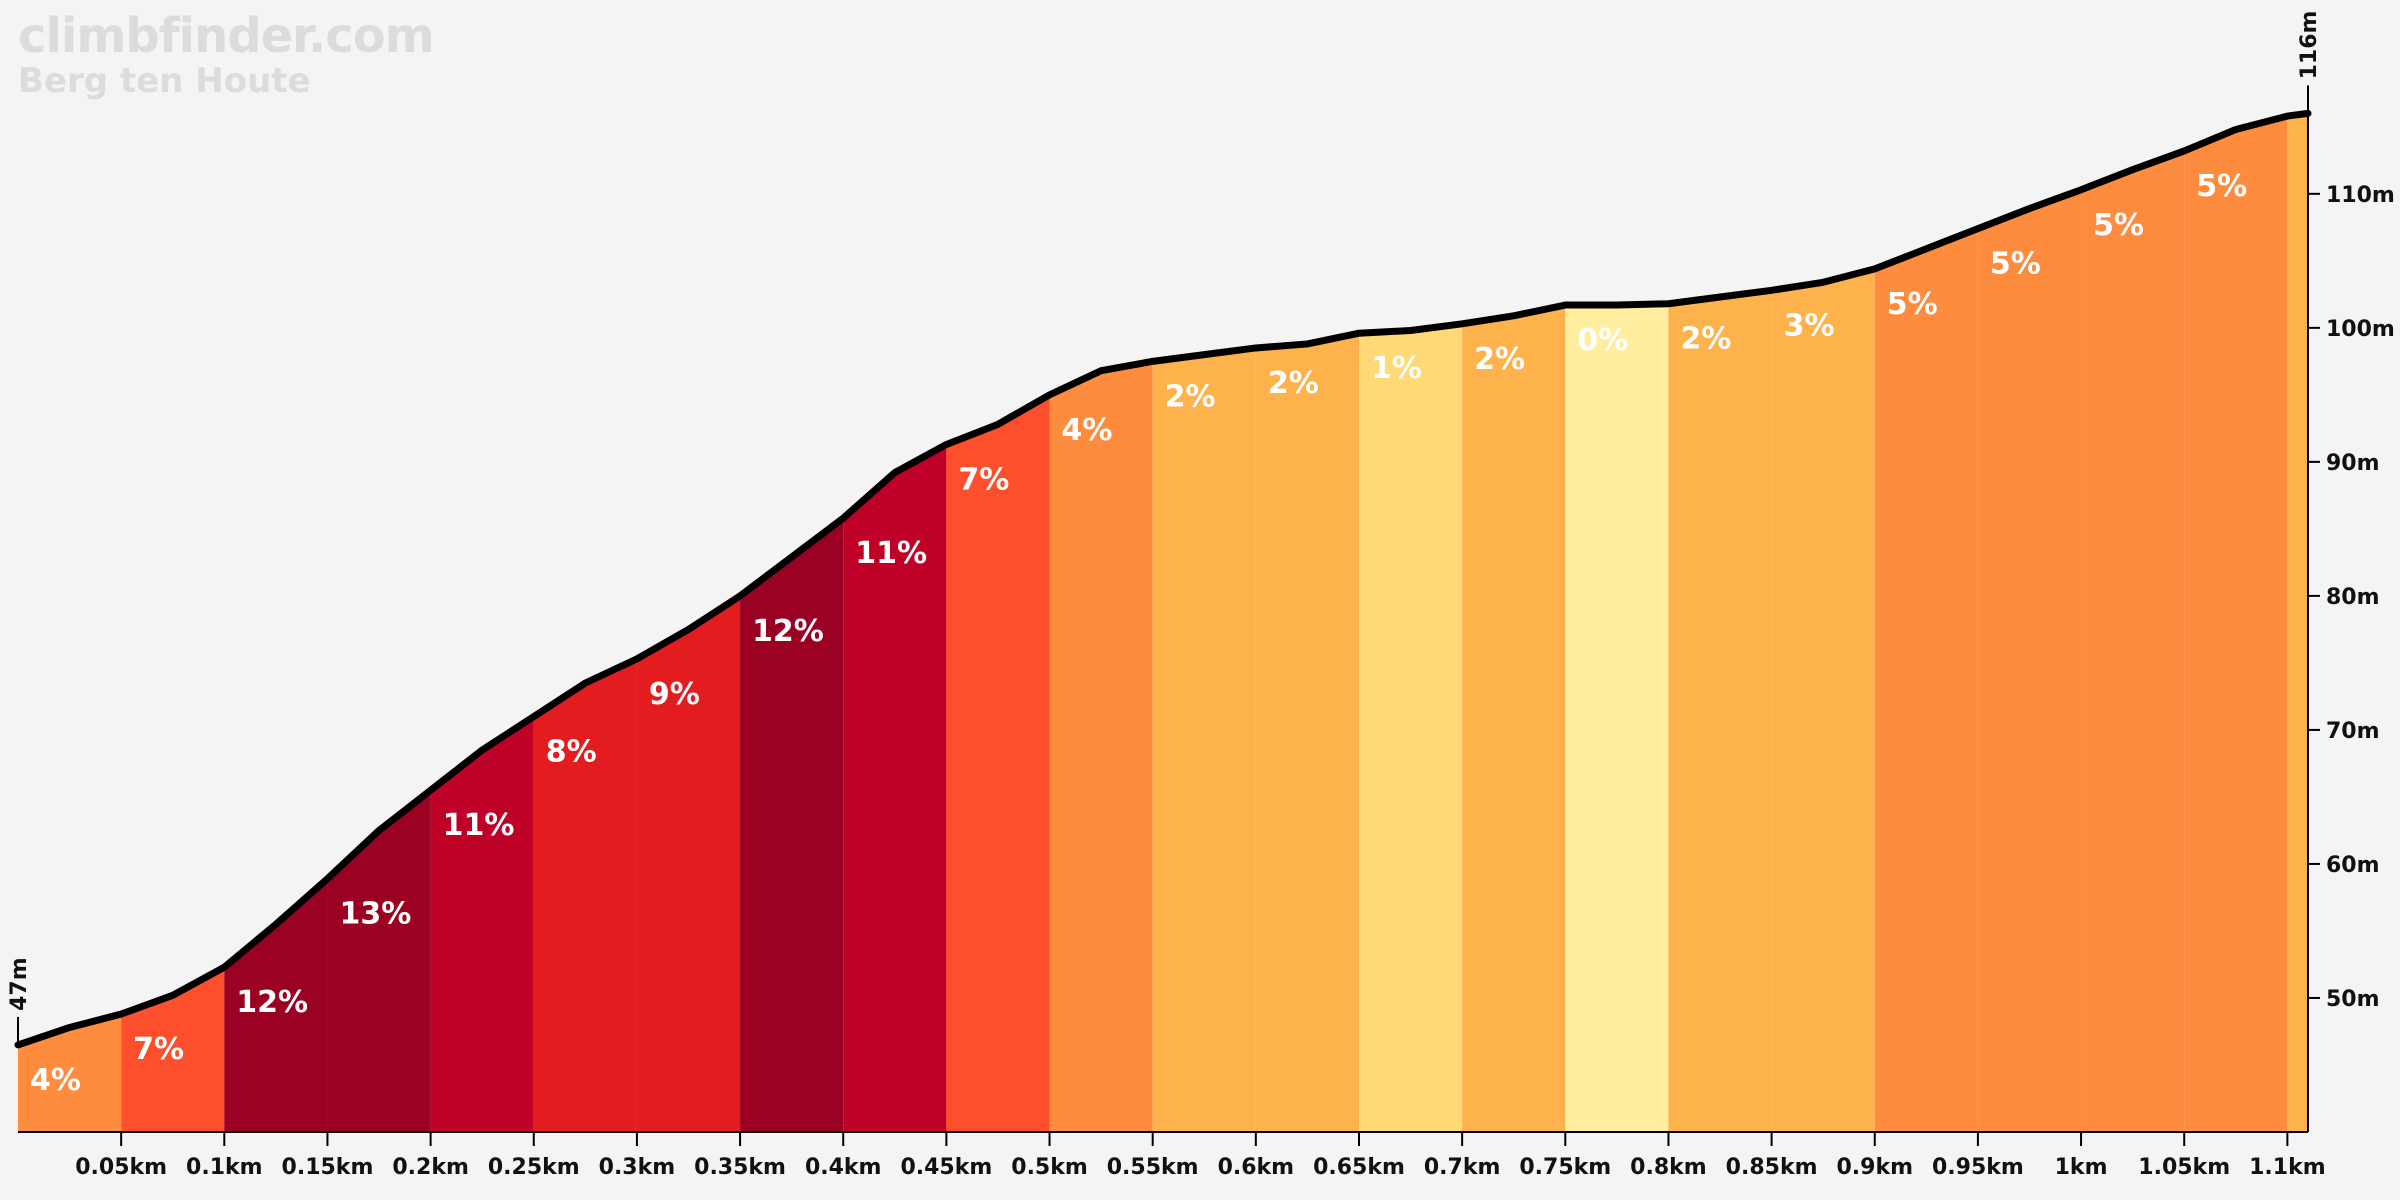  I want to click on grade-label-4: 13%, so click(375, 914).